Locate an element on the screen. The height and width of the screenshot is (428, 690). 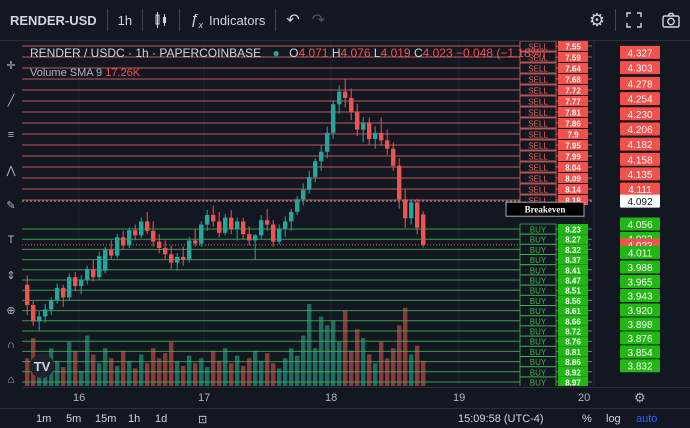
lock-icon: ⌂ is located at coordinates (11, 380).